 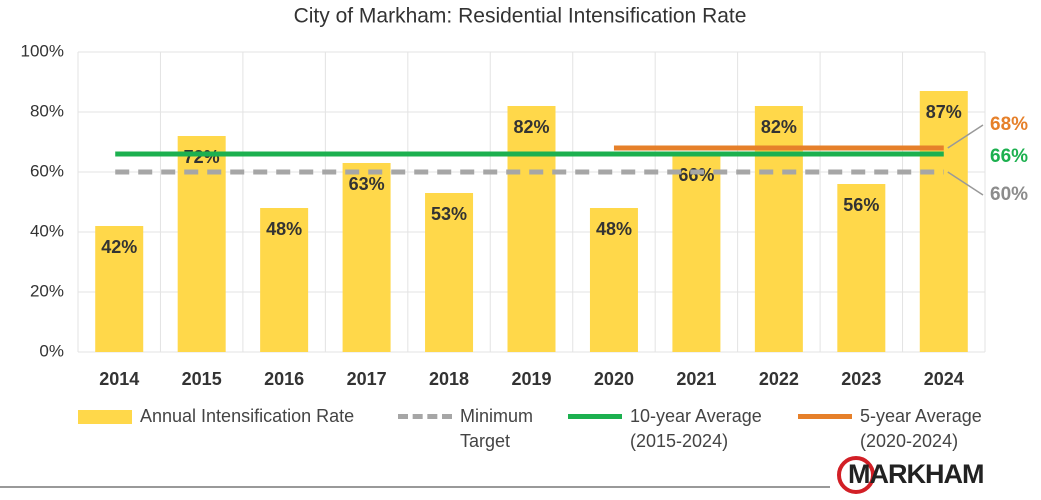 I want to click on x-tick-label: 2021, so click(x=696, y=379).